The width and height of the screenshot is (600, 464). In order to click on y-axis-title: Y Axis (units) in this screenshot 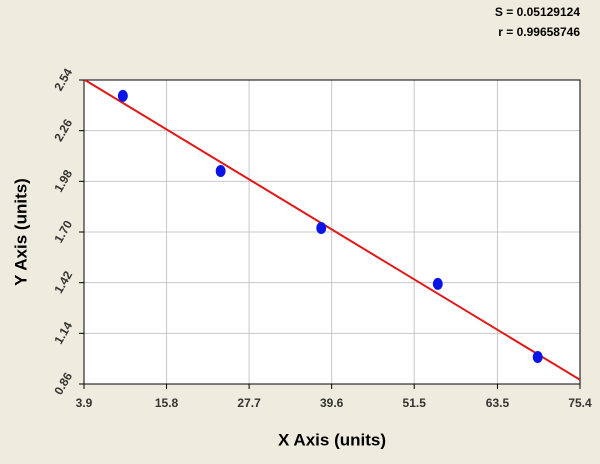, I will do `click(20, 232)`.